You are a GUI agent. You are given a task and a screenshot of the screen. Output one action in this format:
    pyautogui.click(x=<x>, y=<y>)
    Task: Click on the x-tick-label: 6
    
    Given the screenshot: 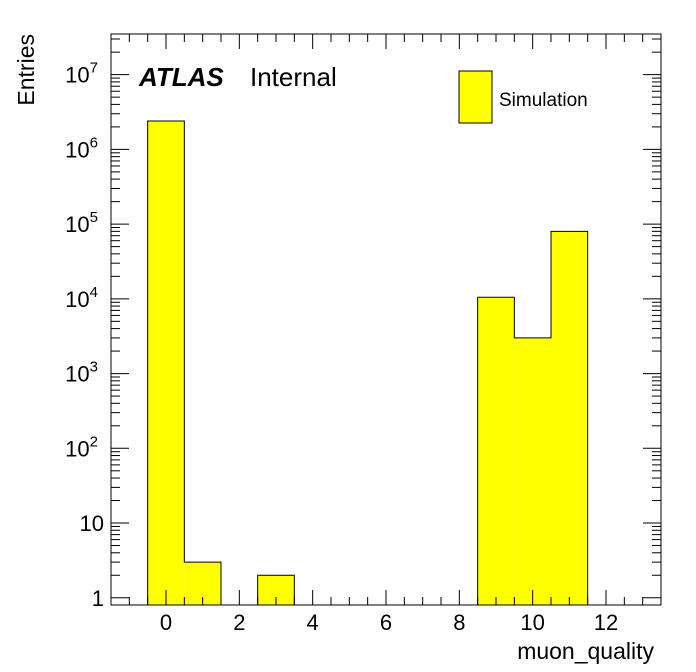 What is the action you would take?
    pyautogui.click(x=386, y=622)
    